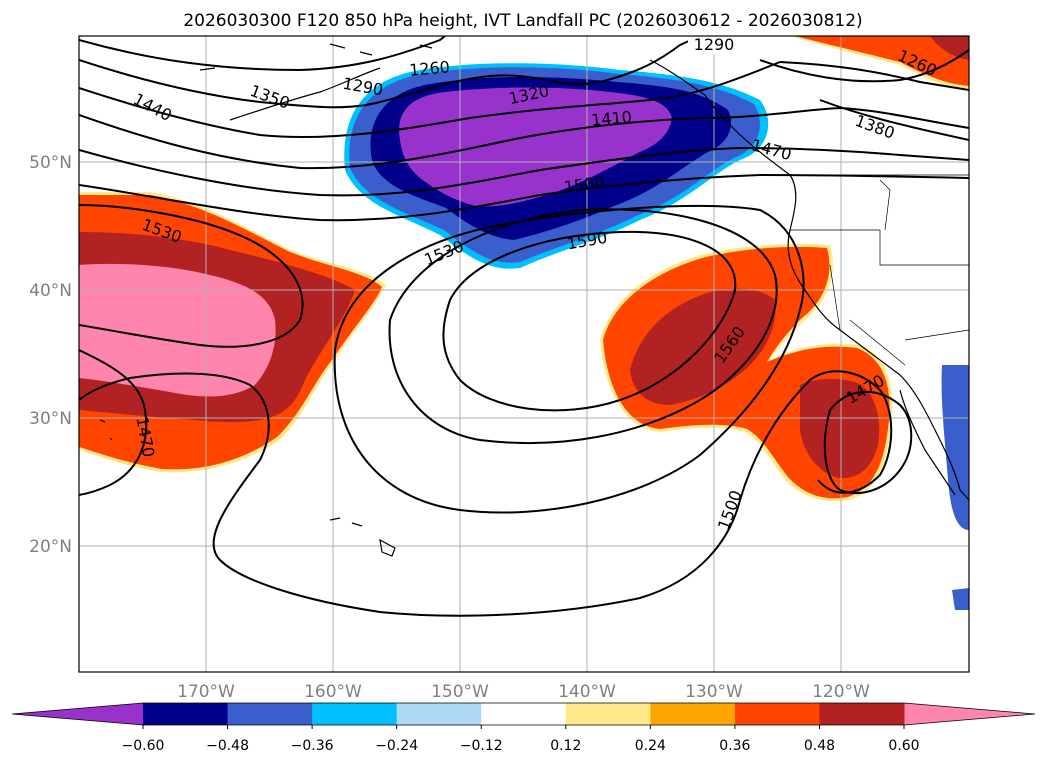  Describe the element at coordinates (481, 746) in the screenshot. I see `colorbar-tick-label: −0.12` at that location.